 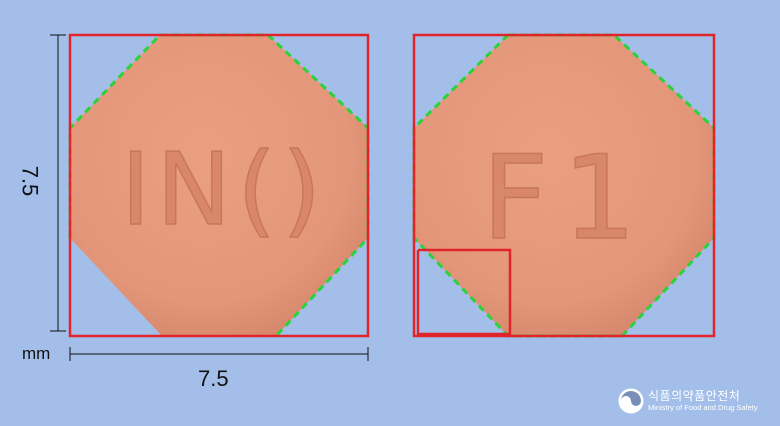 What do you see at coordinates (703, 407) in the screenshot?
I see `logo-name-en: Ministry of Food and Drug Safety` at bounding box center [703, 407].